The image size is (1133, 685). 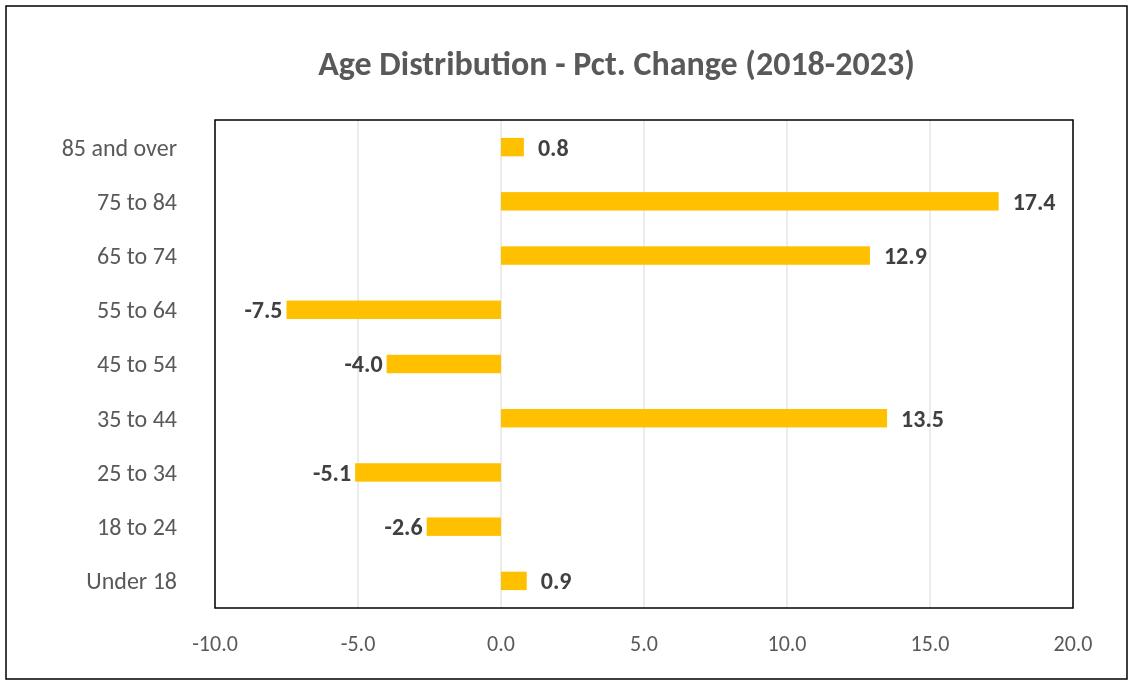 What do you see at coordinates (501, 643) in the screenshot?
I see `x-tick-label: 0.0` at bounding box center [501, 643].